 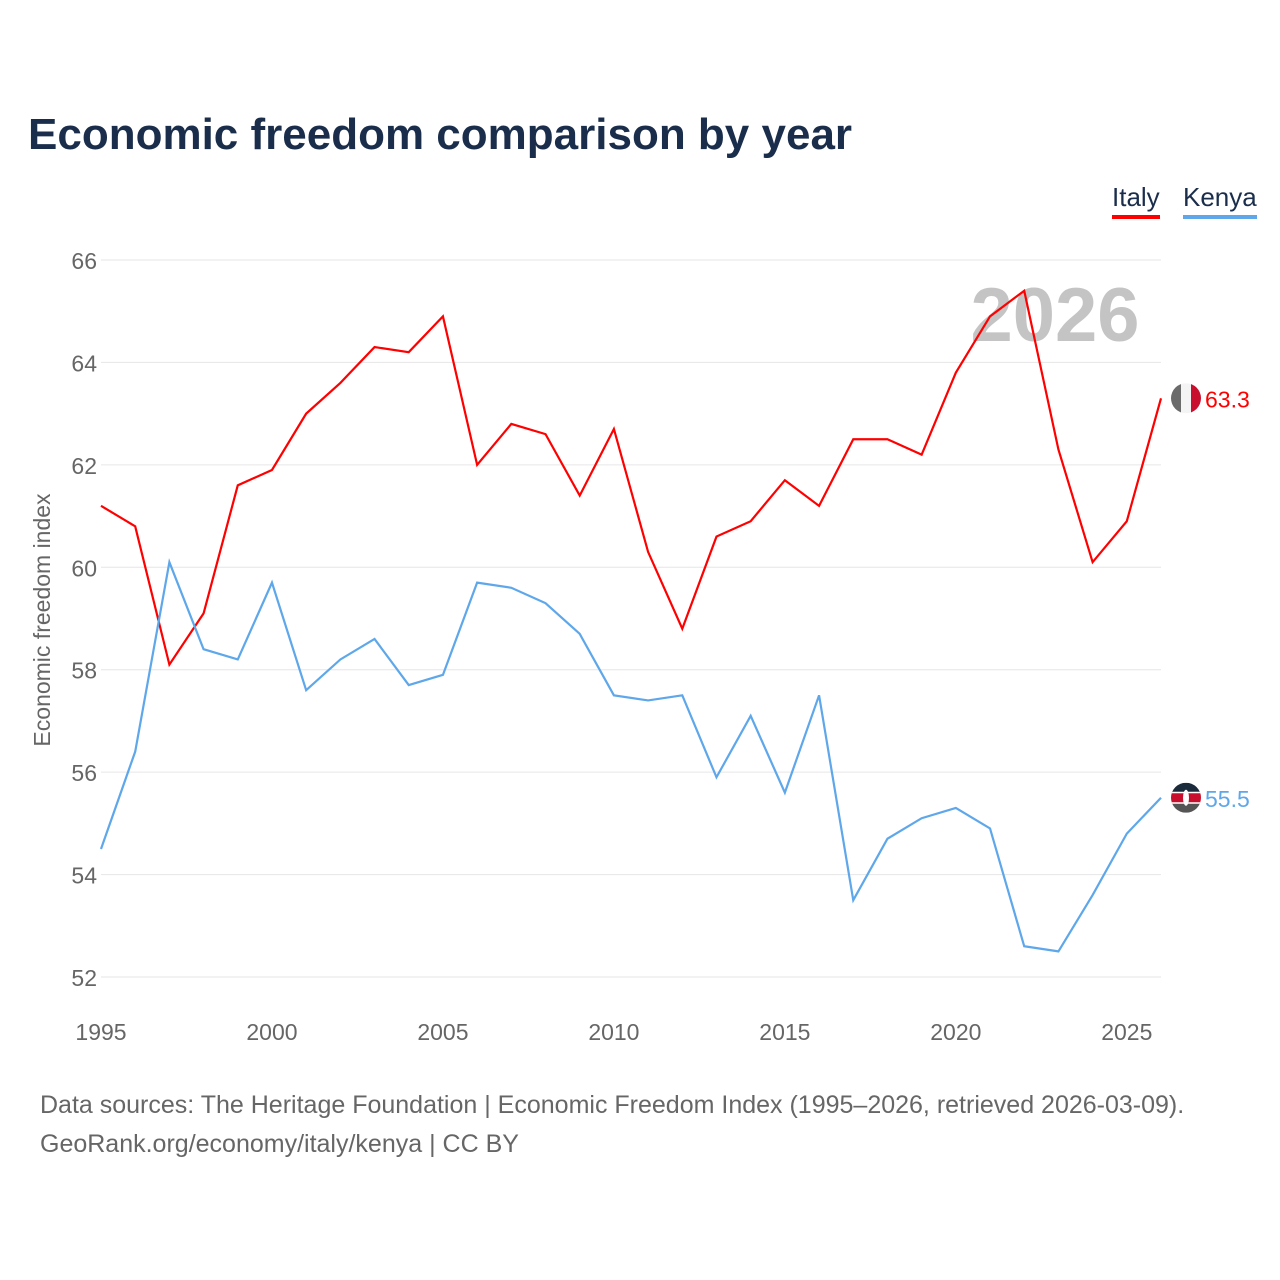 What do you see at coordinates (84, 466) in the screenshot?
I see `y-tick-label: 62` at bounding box center [84, 466].